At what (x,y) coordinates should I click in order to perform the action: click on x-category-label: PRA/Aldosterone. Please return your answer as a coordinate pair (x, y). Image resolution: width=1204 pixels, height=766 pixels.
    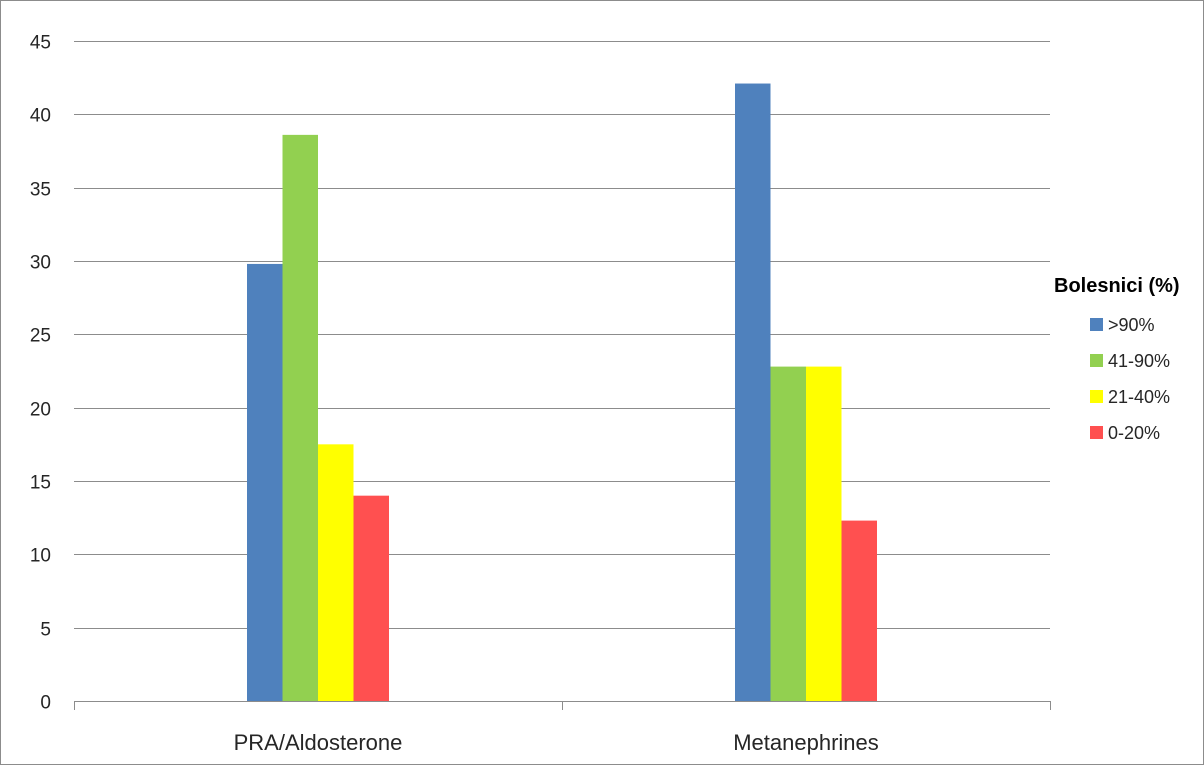
    Looking at the image, I should click on (318, 742).